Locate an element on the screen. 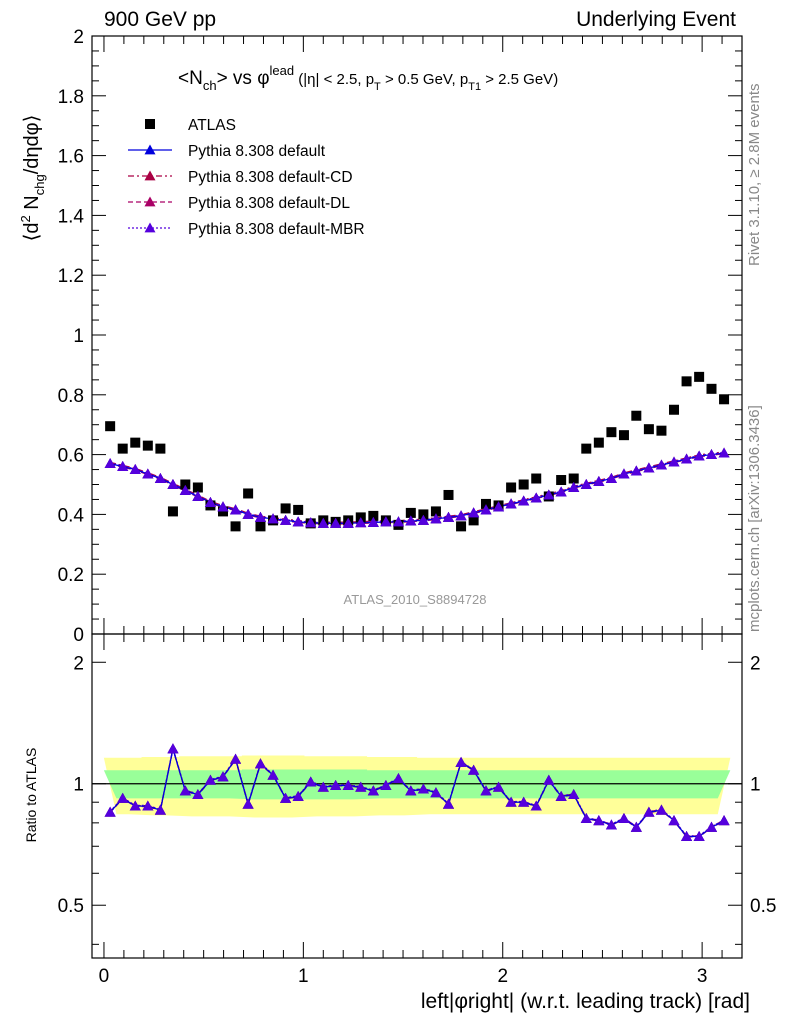 This screenshot has height=1024, width=786. x-tick-label: 2 is located at coordinates (502, 976).